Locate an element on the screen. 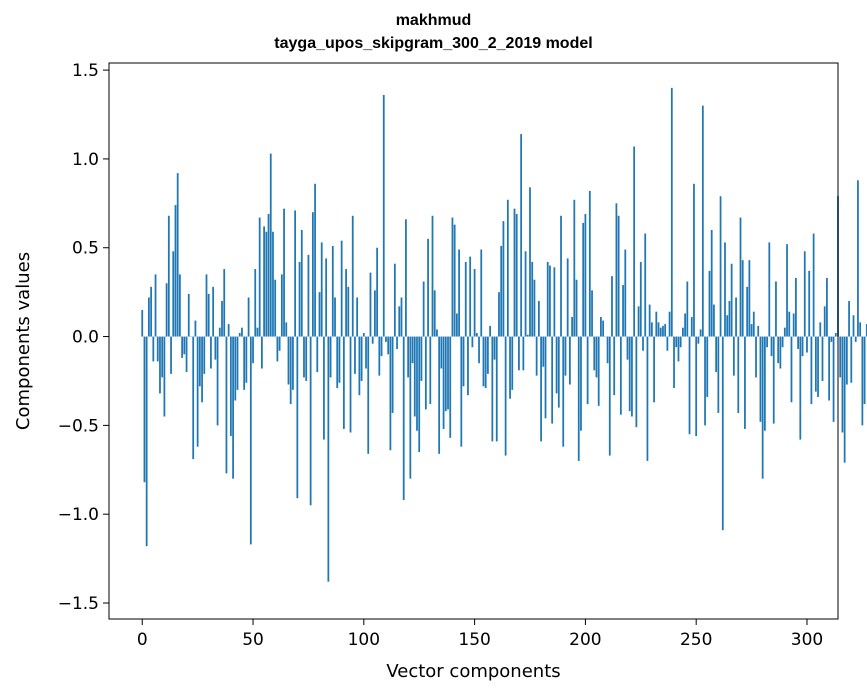  x-tick-label: 200 is located at coordinates (585, 640).